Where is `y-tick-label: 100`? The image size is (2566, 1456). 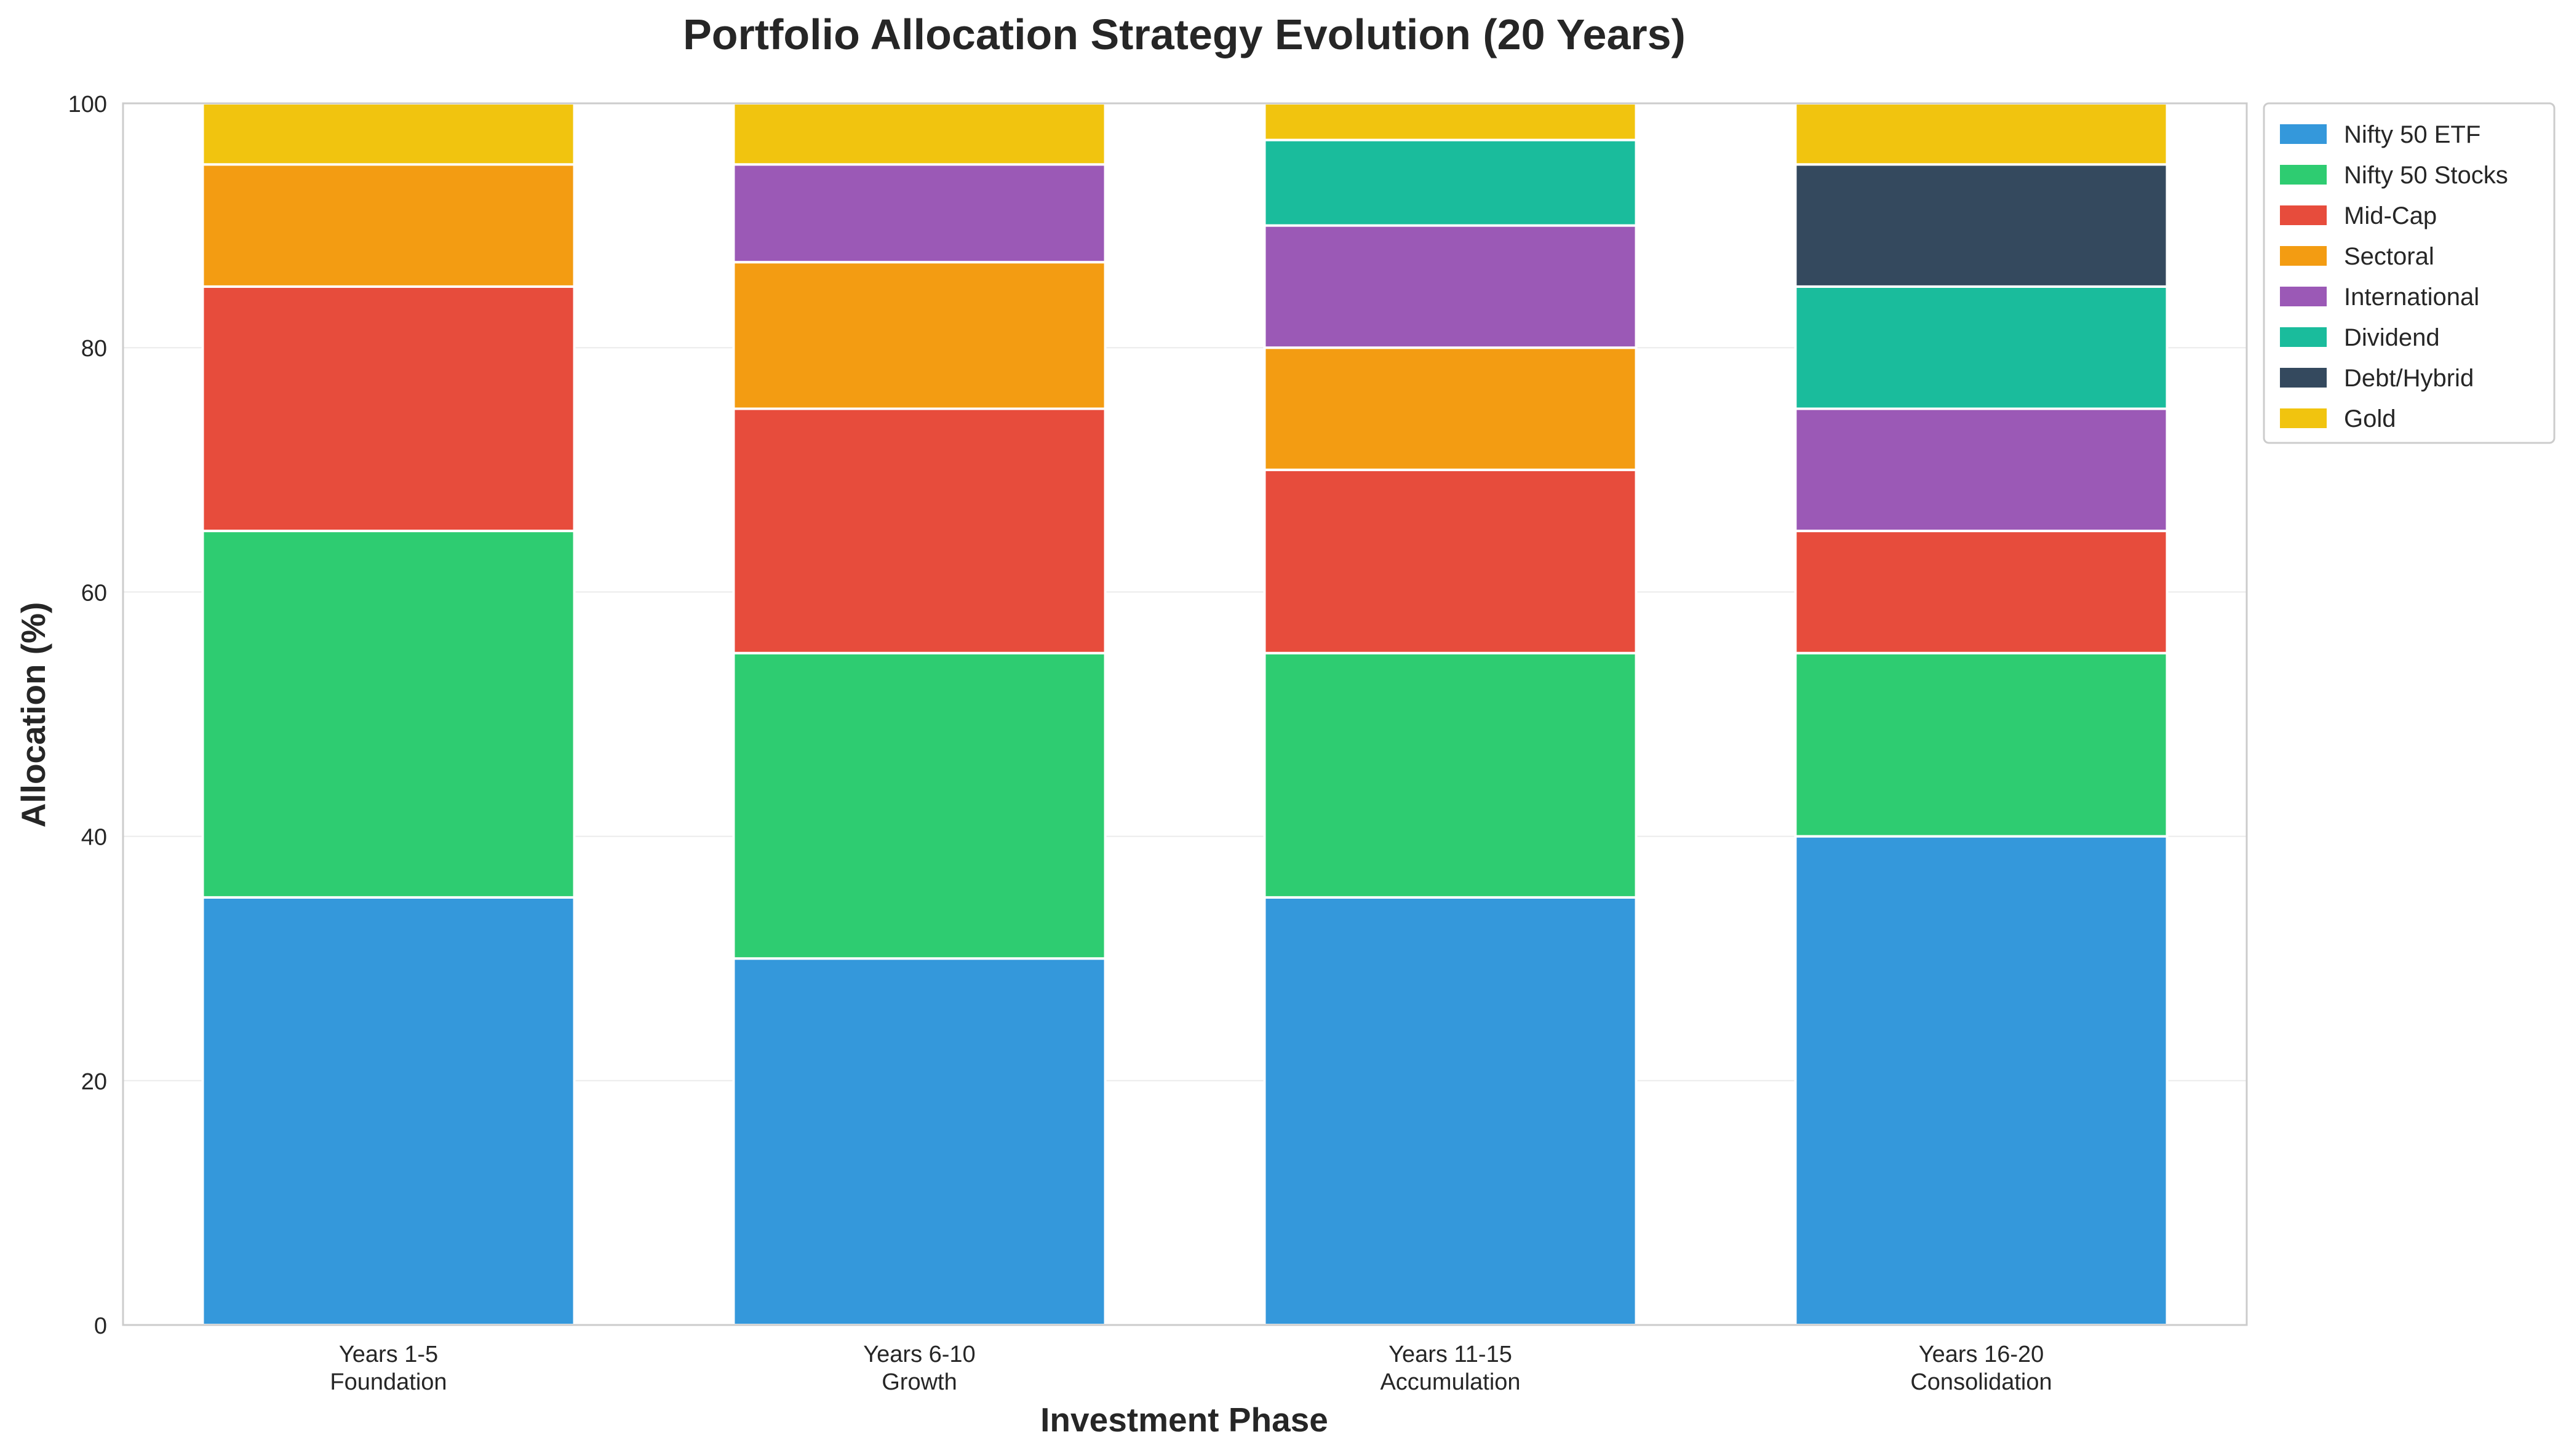 y-tick-label: 100 is located at coordinates (87, 105).